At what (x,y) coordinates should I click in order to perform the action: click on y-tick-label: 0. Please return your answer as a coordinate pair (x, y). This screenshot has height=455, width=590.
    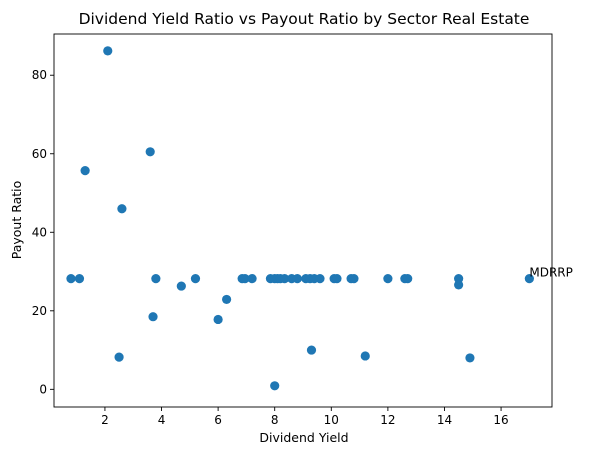
    Looking at the image, I should click on (43, 389).